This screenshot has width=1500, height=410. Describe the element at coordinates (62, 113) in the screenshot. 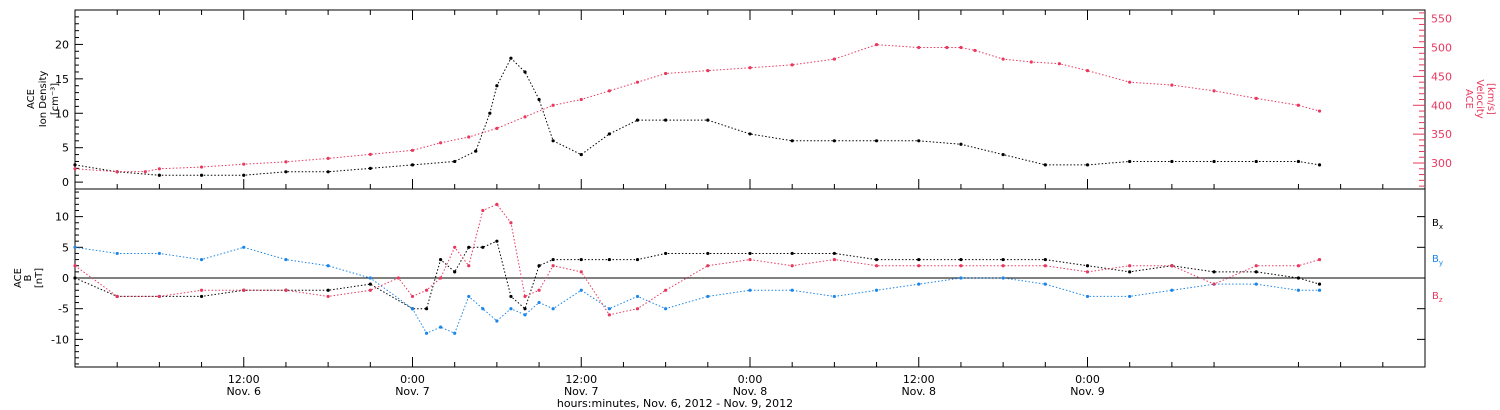

I see `top-left-tick-label: 10` at that location.